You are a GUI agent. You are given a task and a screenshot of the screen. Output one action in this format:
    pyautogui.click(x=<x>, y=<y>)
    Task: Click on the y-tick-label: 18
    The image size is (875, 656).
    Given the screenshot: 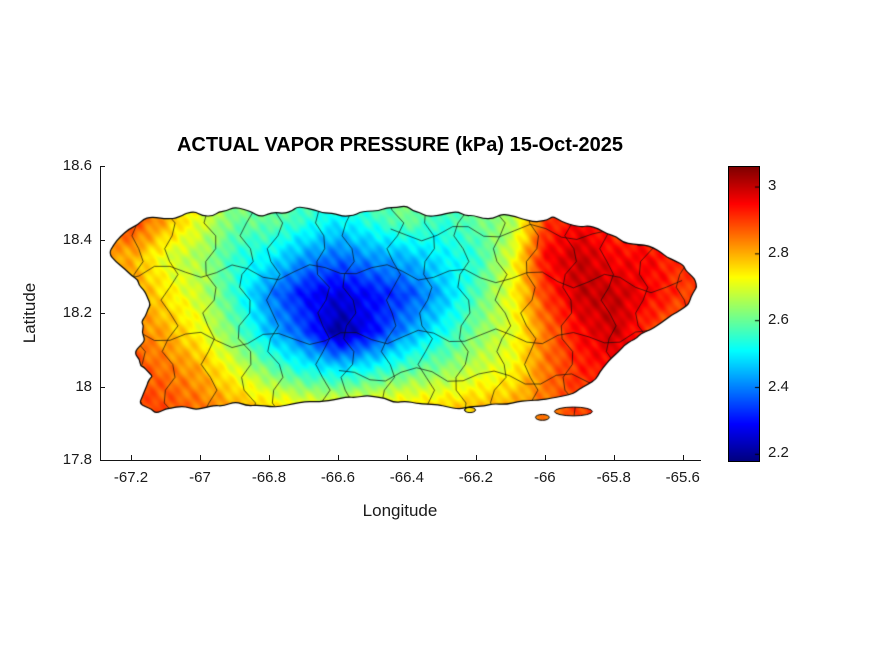 What is the action you would take?
    pyautogui.click(x=83, y=386)
    